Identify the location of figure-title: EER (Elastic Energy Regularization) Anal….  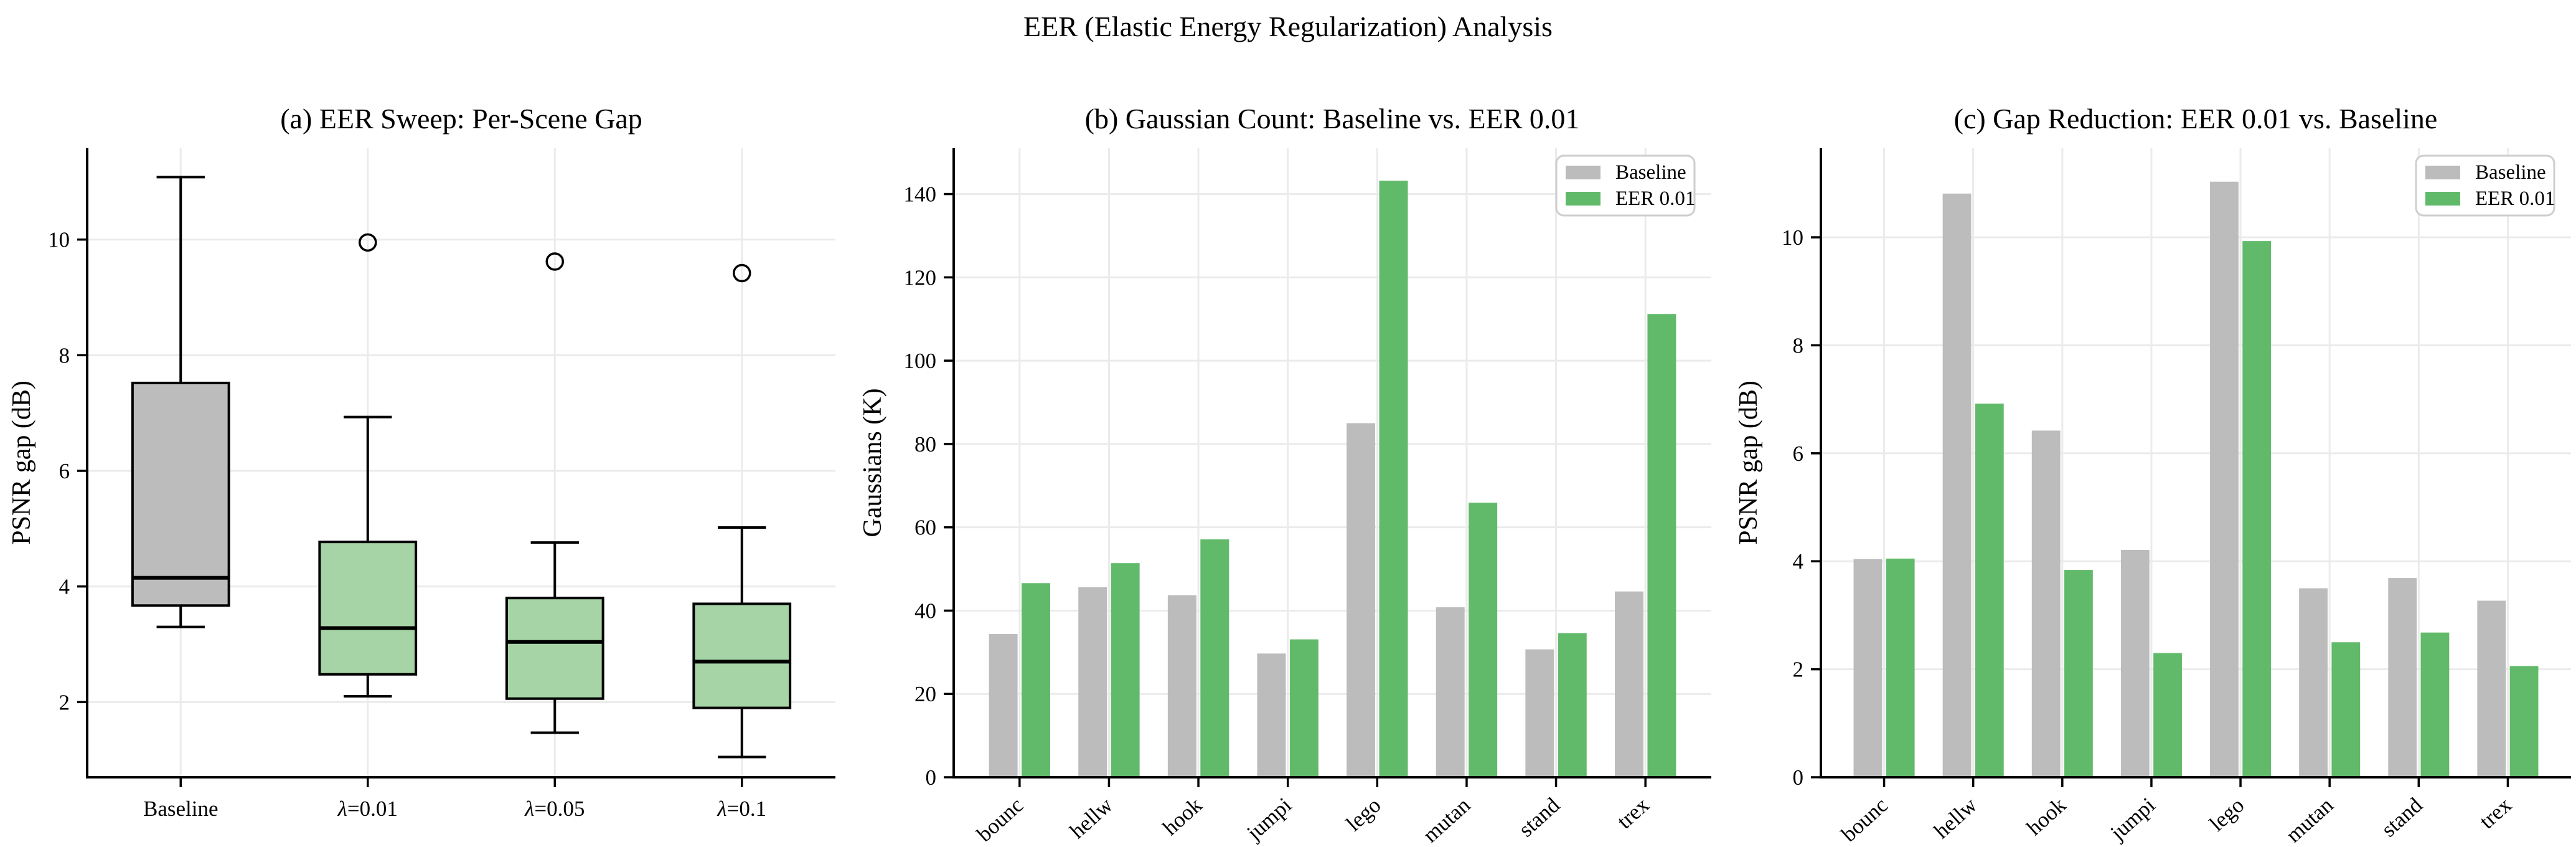
(1288, 26).